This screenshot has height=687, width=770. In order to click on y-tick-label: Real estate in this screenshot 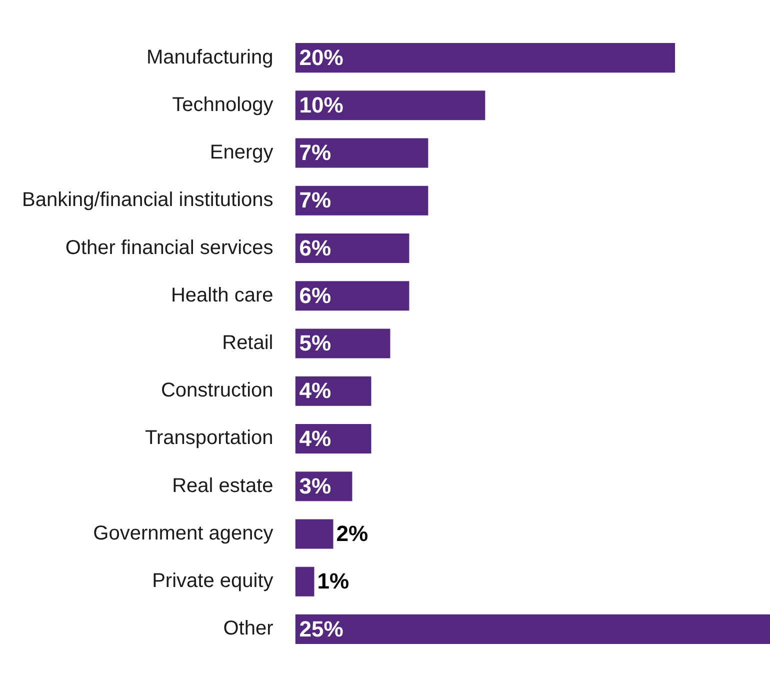, I will do `click(223, 485)`.